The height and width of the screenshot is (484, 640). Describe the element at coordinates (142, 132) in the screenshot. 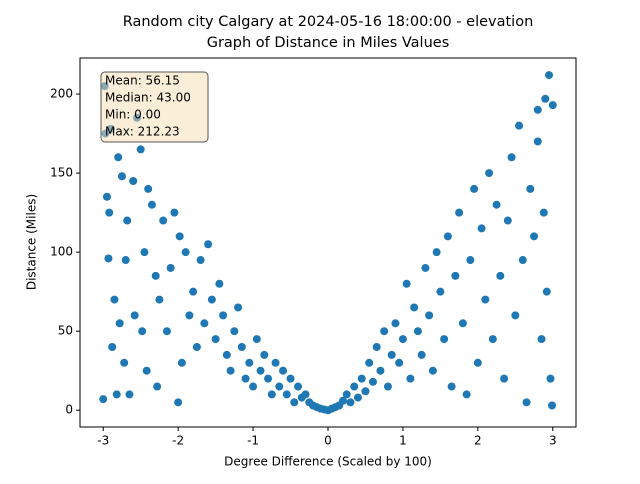

I see `stats-text: Max: 212.23` at that location.